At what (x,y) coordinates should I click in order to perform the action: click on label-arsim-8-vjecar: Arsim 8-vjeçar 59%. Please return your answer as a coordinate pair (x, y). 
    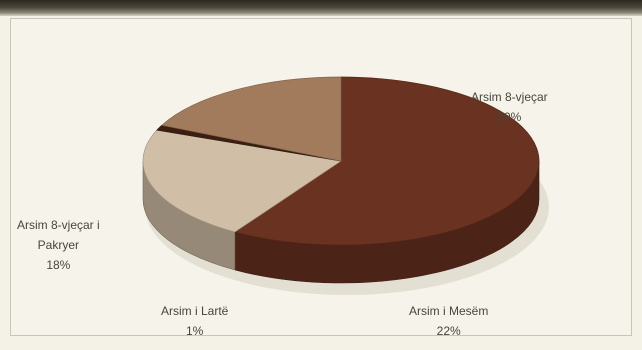
    Looking at the image, I should click on (509, 107).